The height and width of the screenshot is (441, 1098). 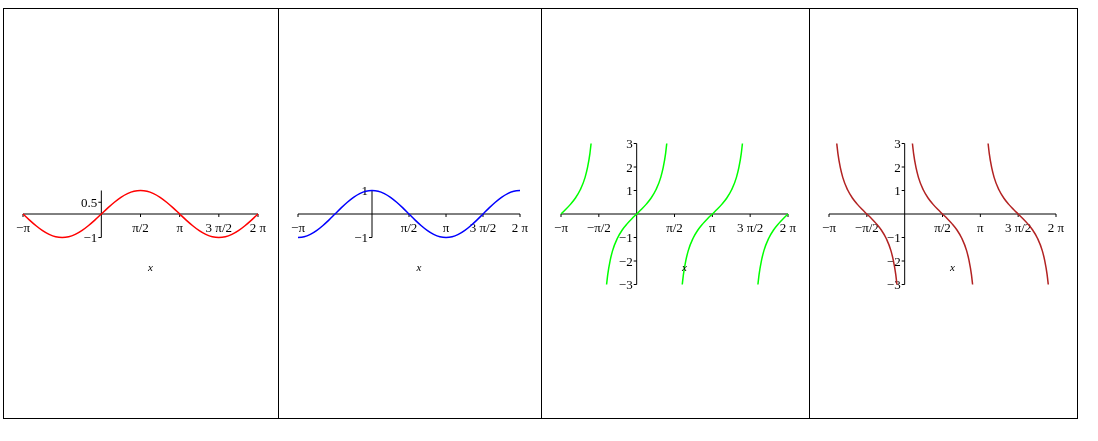 What do you see at coordinates (625, 284) in the screenshot?
I see `y-tick-label: −3` at bounding box center [625, 284].